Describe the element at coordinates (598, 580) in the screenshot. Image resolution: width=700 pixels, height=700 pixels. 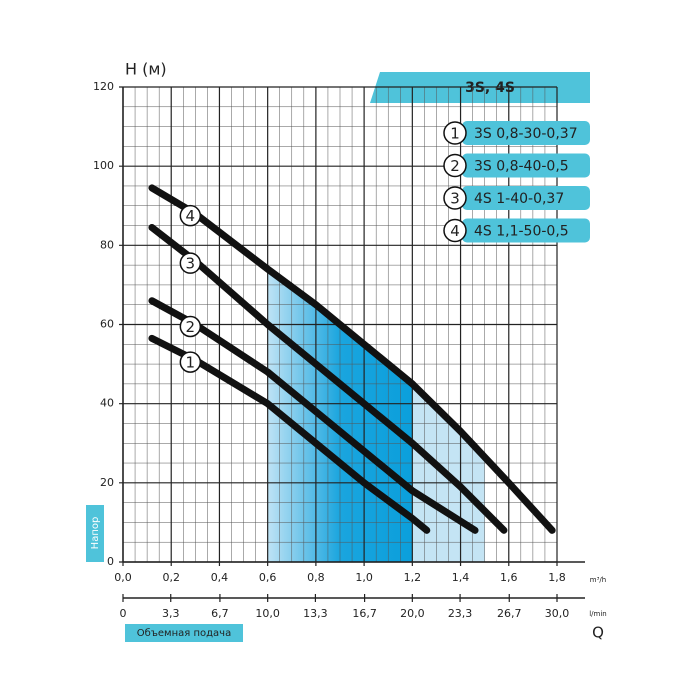
I see `x-unit: m³/h` at that location.